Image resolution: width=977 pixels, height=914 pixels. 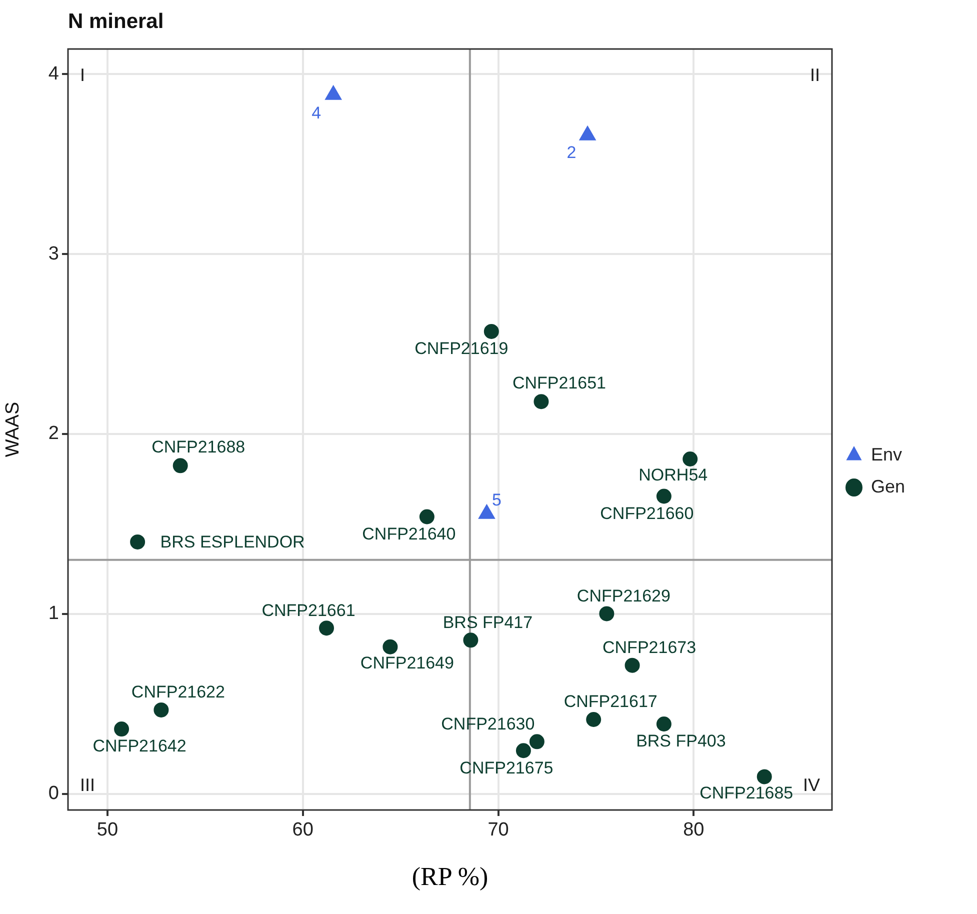 What do you see at coordinates (886, 454) in the screenshot?
I see `legend-label: Env` at bounding box center [886, 454].